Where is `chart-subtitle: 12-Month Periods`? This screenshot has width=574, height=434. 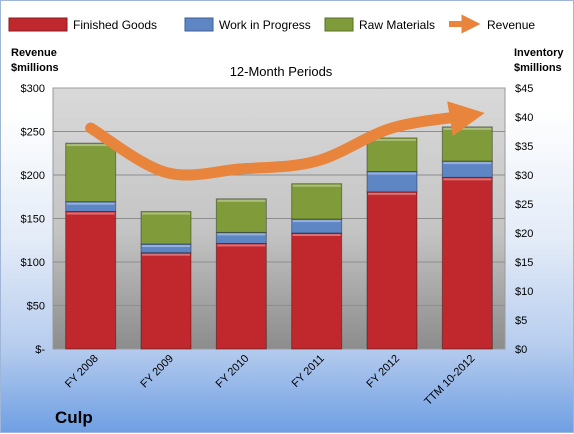
chart-subtitle: 12-Month Periods is located at coordinates (281, 71).